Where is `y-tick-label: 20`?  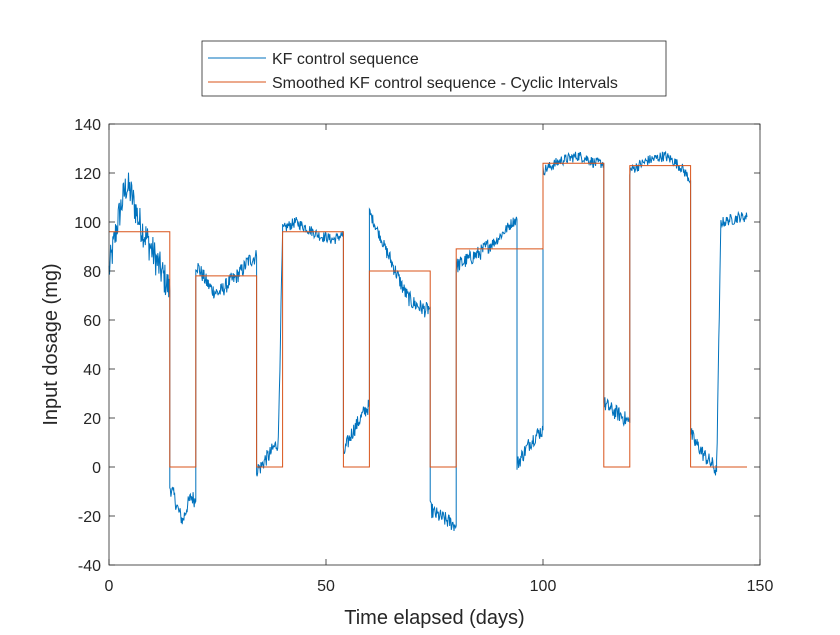 y-tick-label: 20 is located at coordinates (92, 419).